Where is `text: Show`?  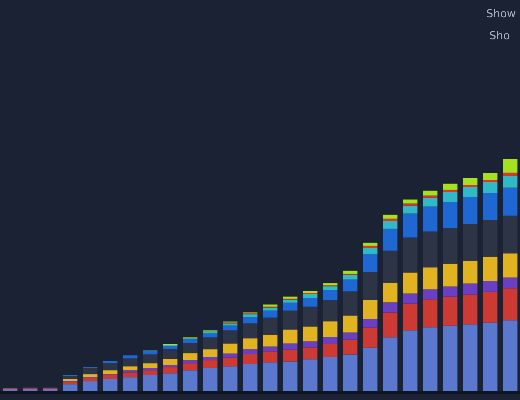 text: Show is located at coordinates (501, 14).